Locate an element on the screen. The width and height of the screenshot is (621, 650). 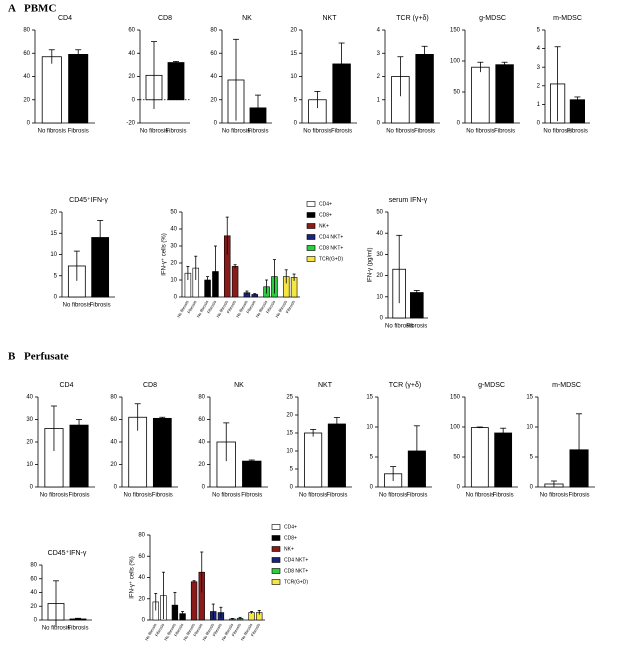
chart-title: NKT is located at coordinates (330, 18).